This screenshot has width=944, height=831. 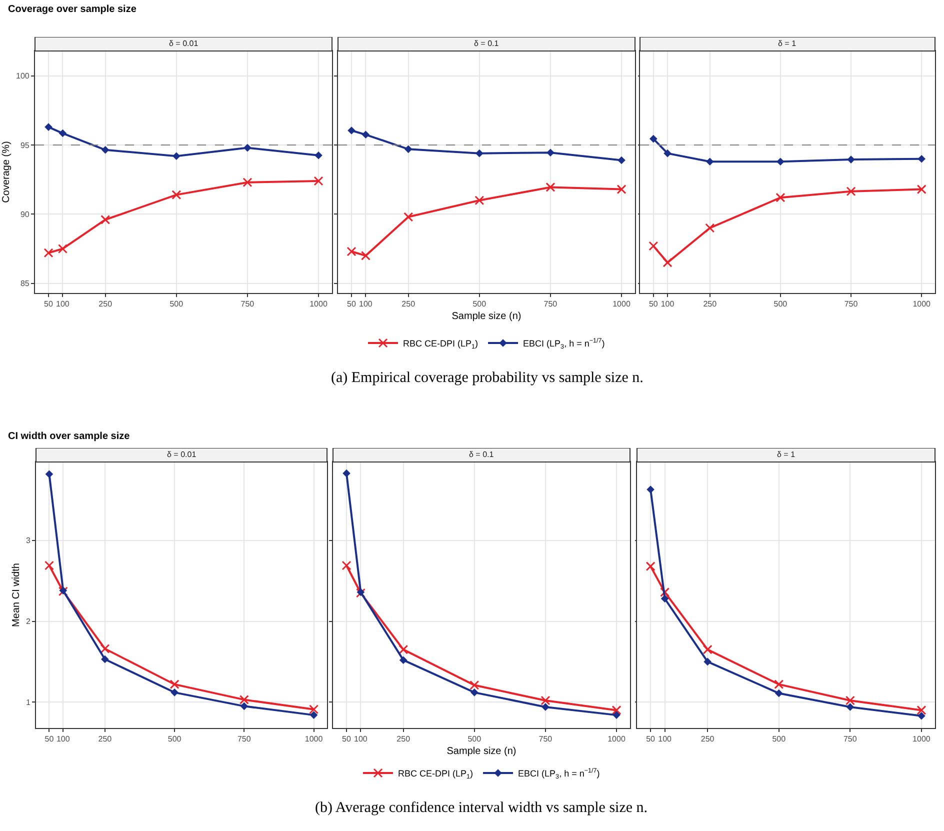 What do you see at coordinates (6, 172) in the screenshot?
I see `y-axis-title: Coverage (%)` at bounding box center [6, 172].